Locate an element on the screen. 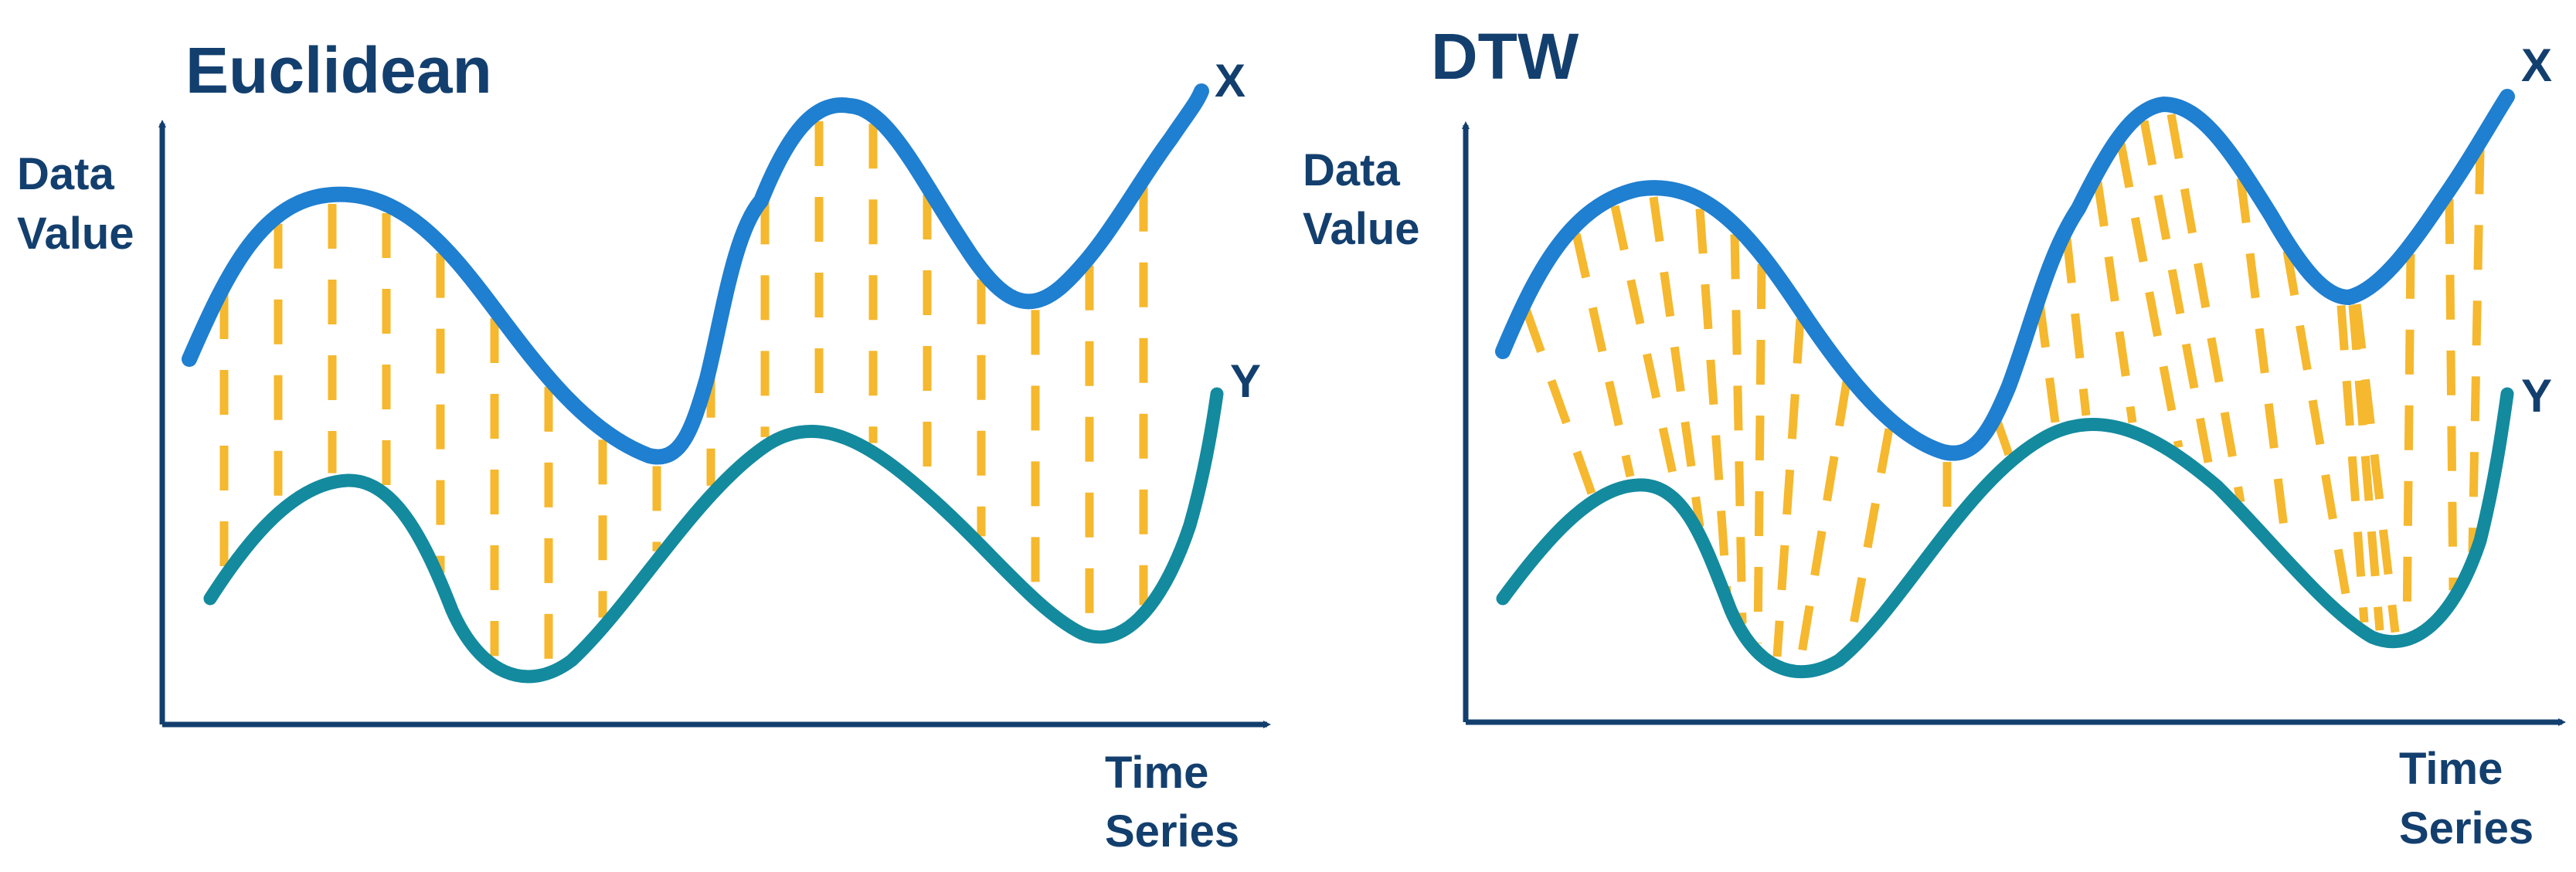 The width and height of the screenshot is (2576, 872). panel-title: DTW is located at coordinates (1505, 56).